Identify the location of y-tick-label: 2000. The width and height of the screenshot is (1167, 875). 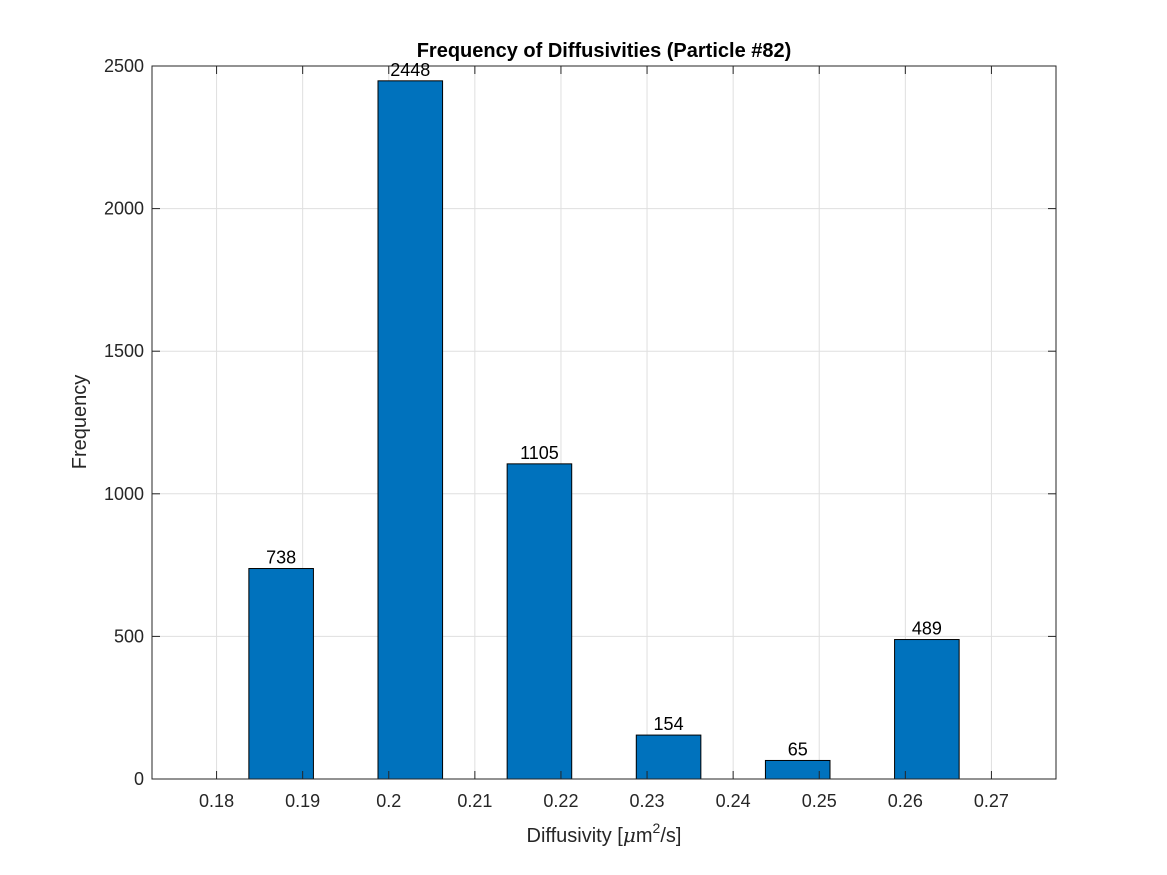
(124, 209).